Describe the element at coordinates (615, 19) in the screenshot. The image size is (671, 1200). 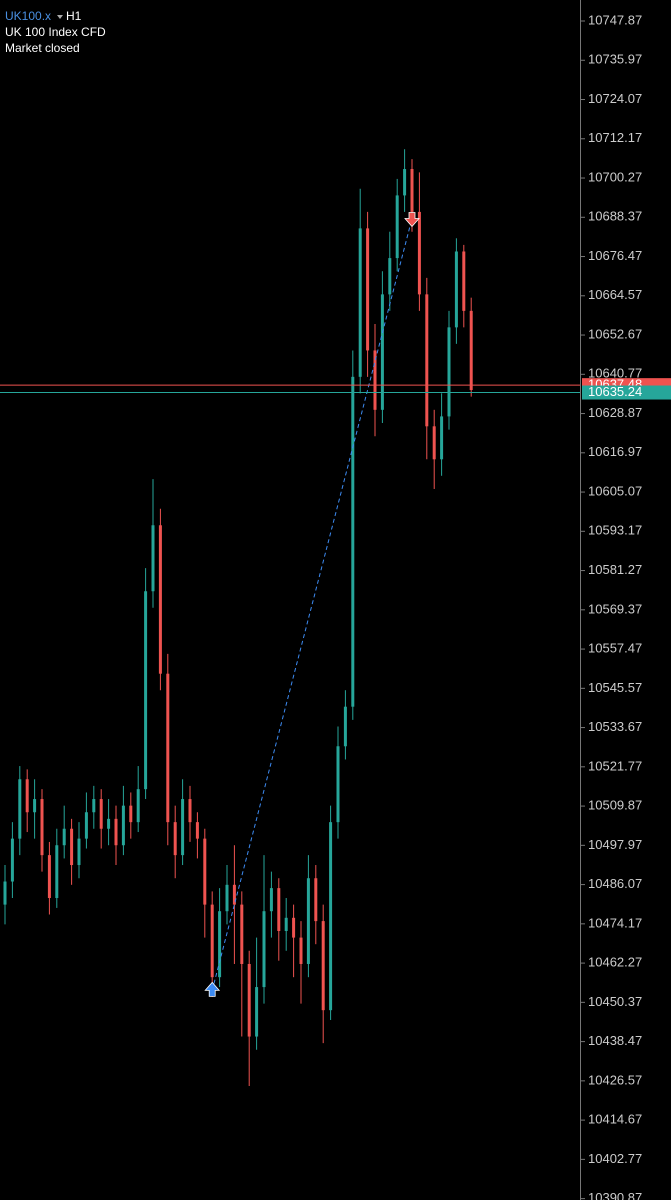
I see `y-tick-label: 10747.87` at that location.